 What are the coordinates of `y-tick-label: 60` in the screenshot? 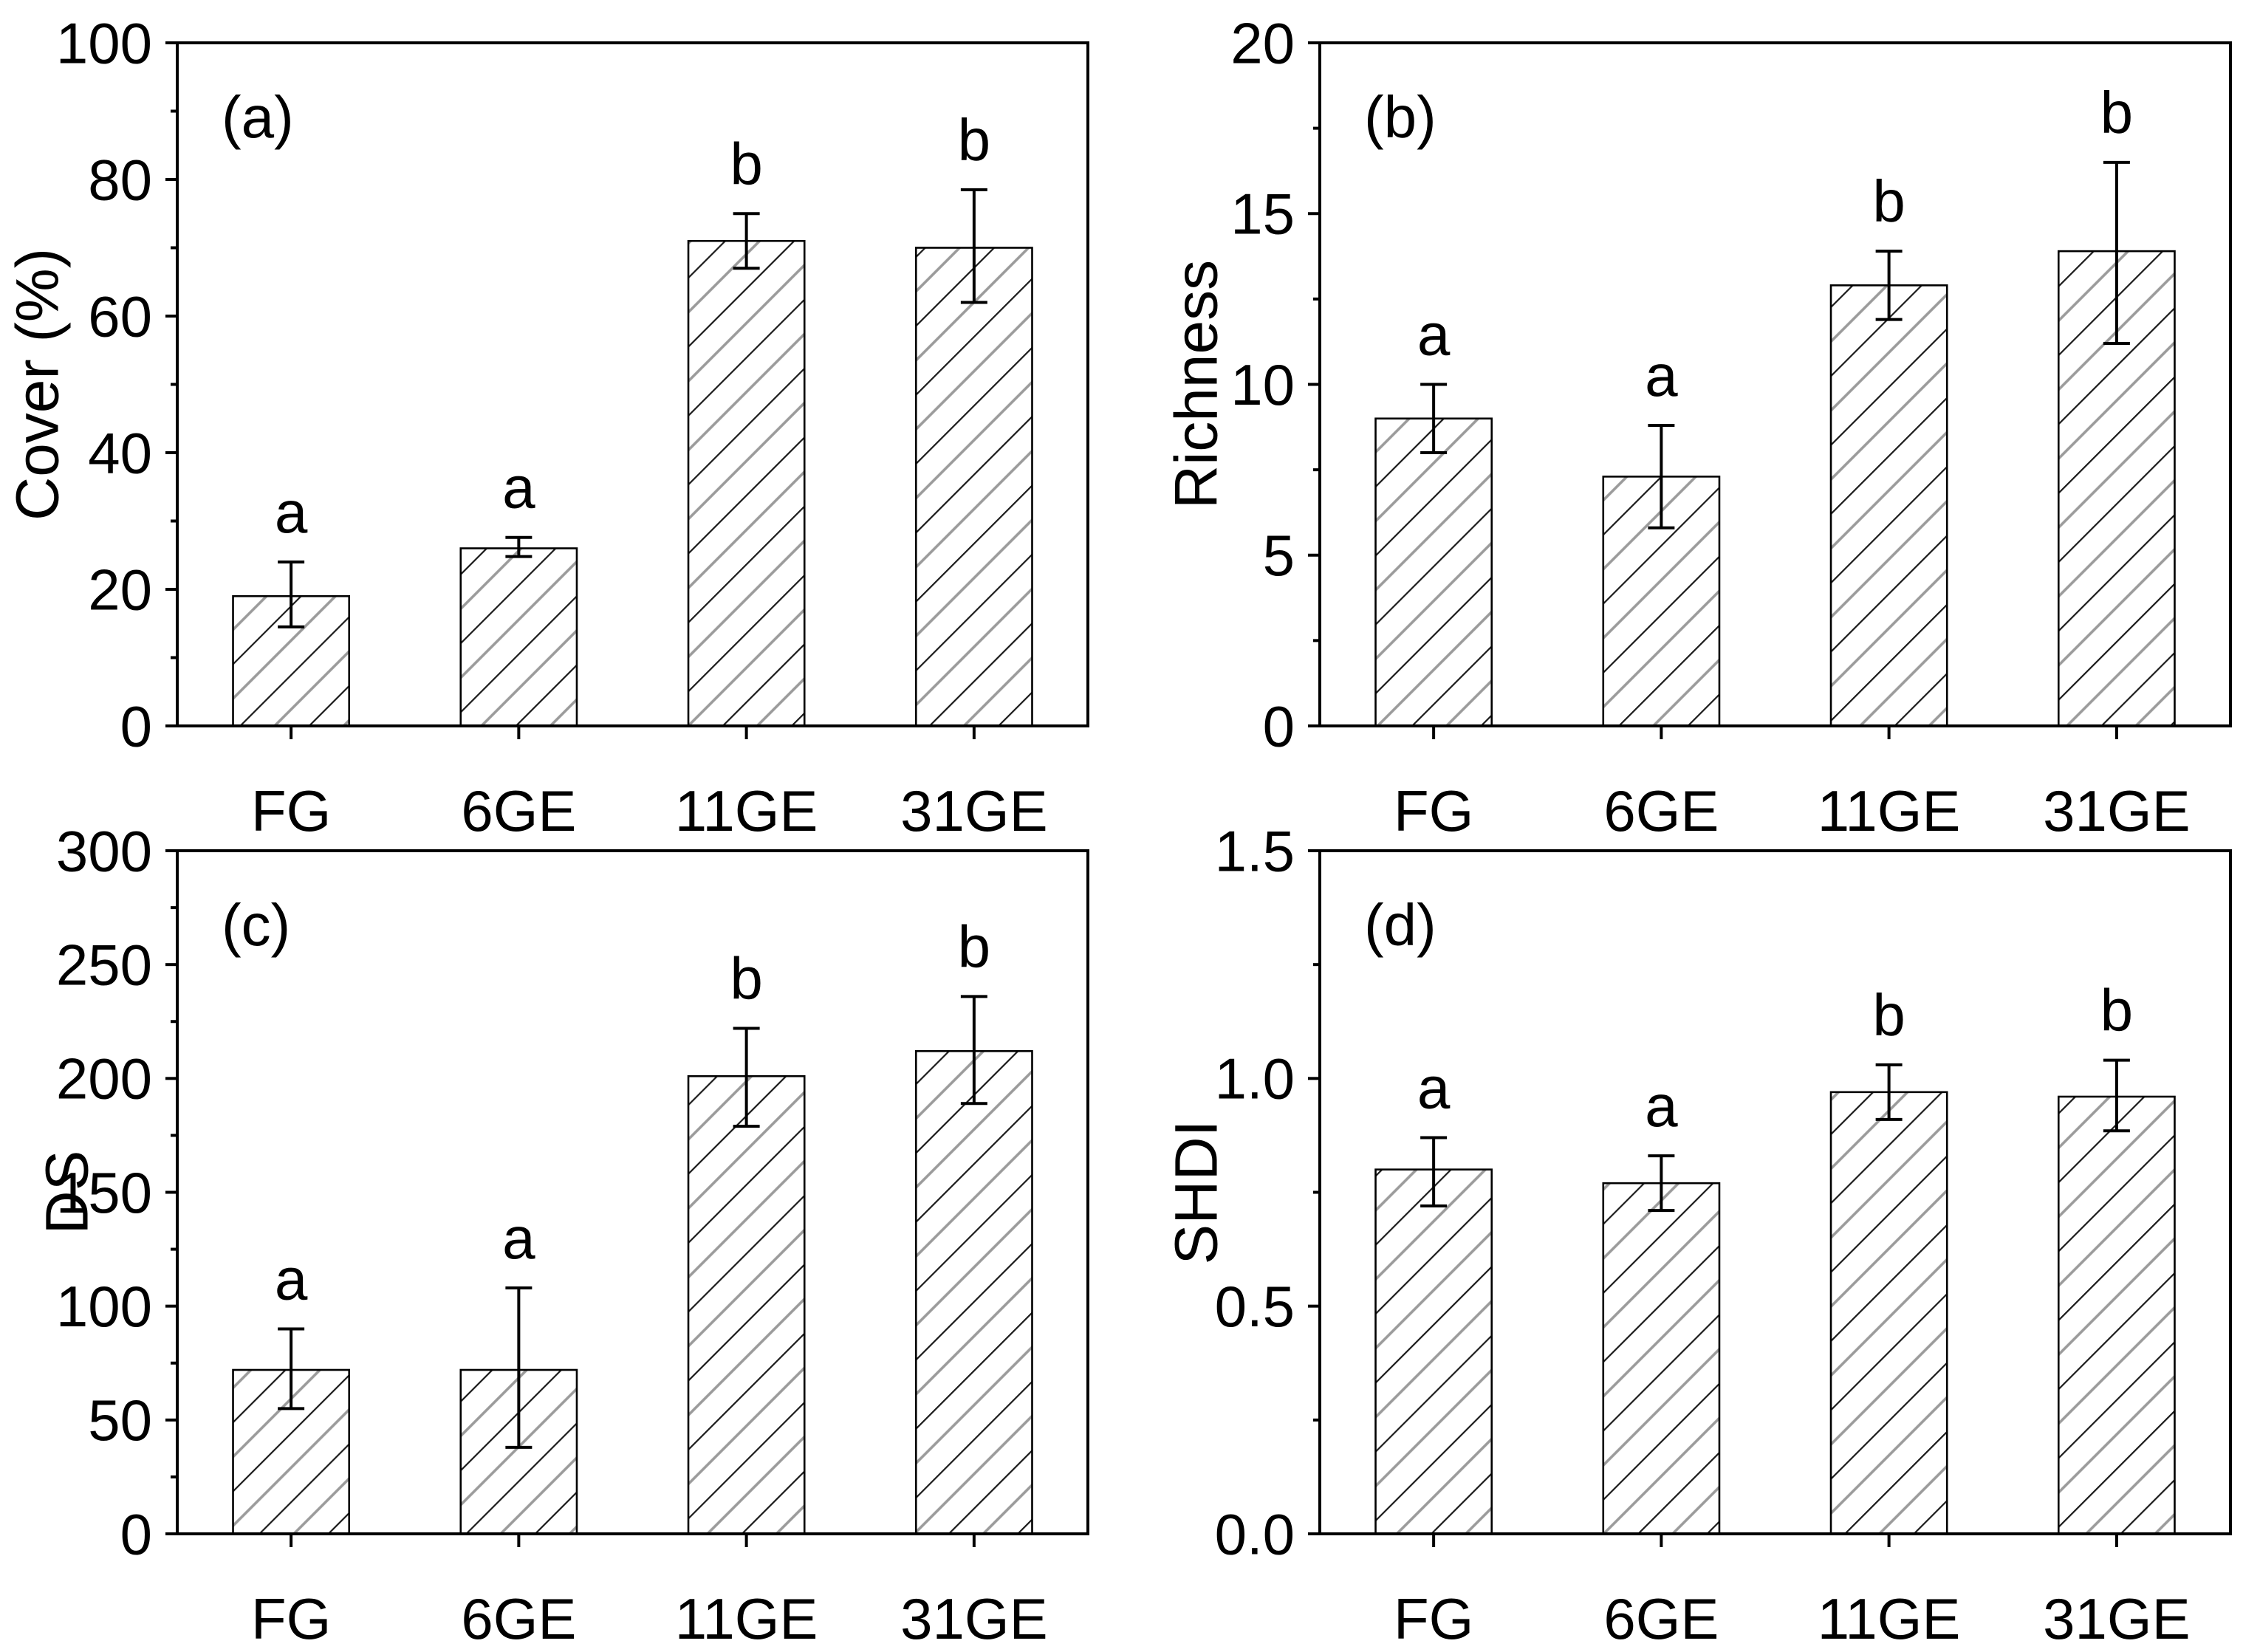 It's located at (120, 316).